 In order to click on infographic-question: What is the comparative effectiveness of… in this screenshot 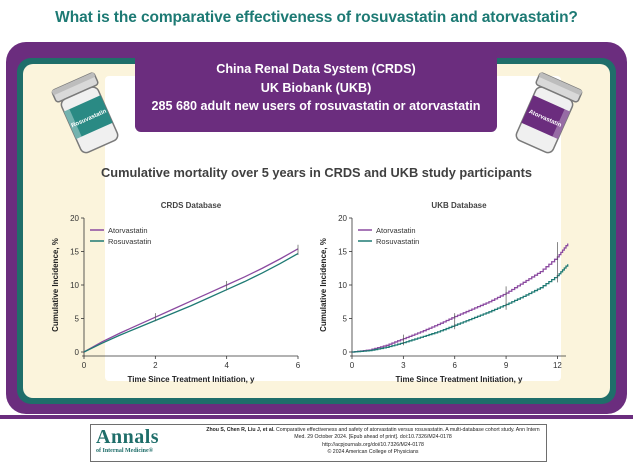, I will do `click(316, 17)`.